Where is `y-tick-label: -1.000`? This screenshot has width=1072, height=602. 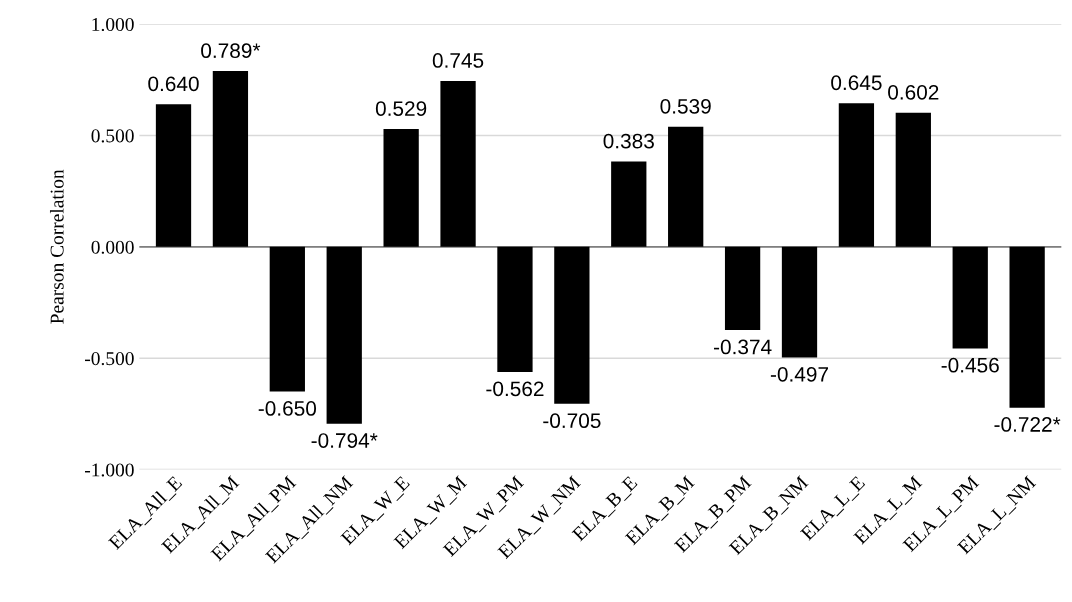 y-tick-label: -1.000 is located at coordinates (109, 470).